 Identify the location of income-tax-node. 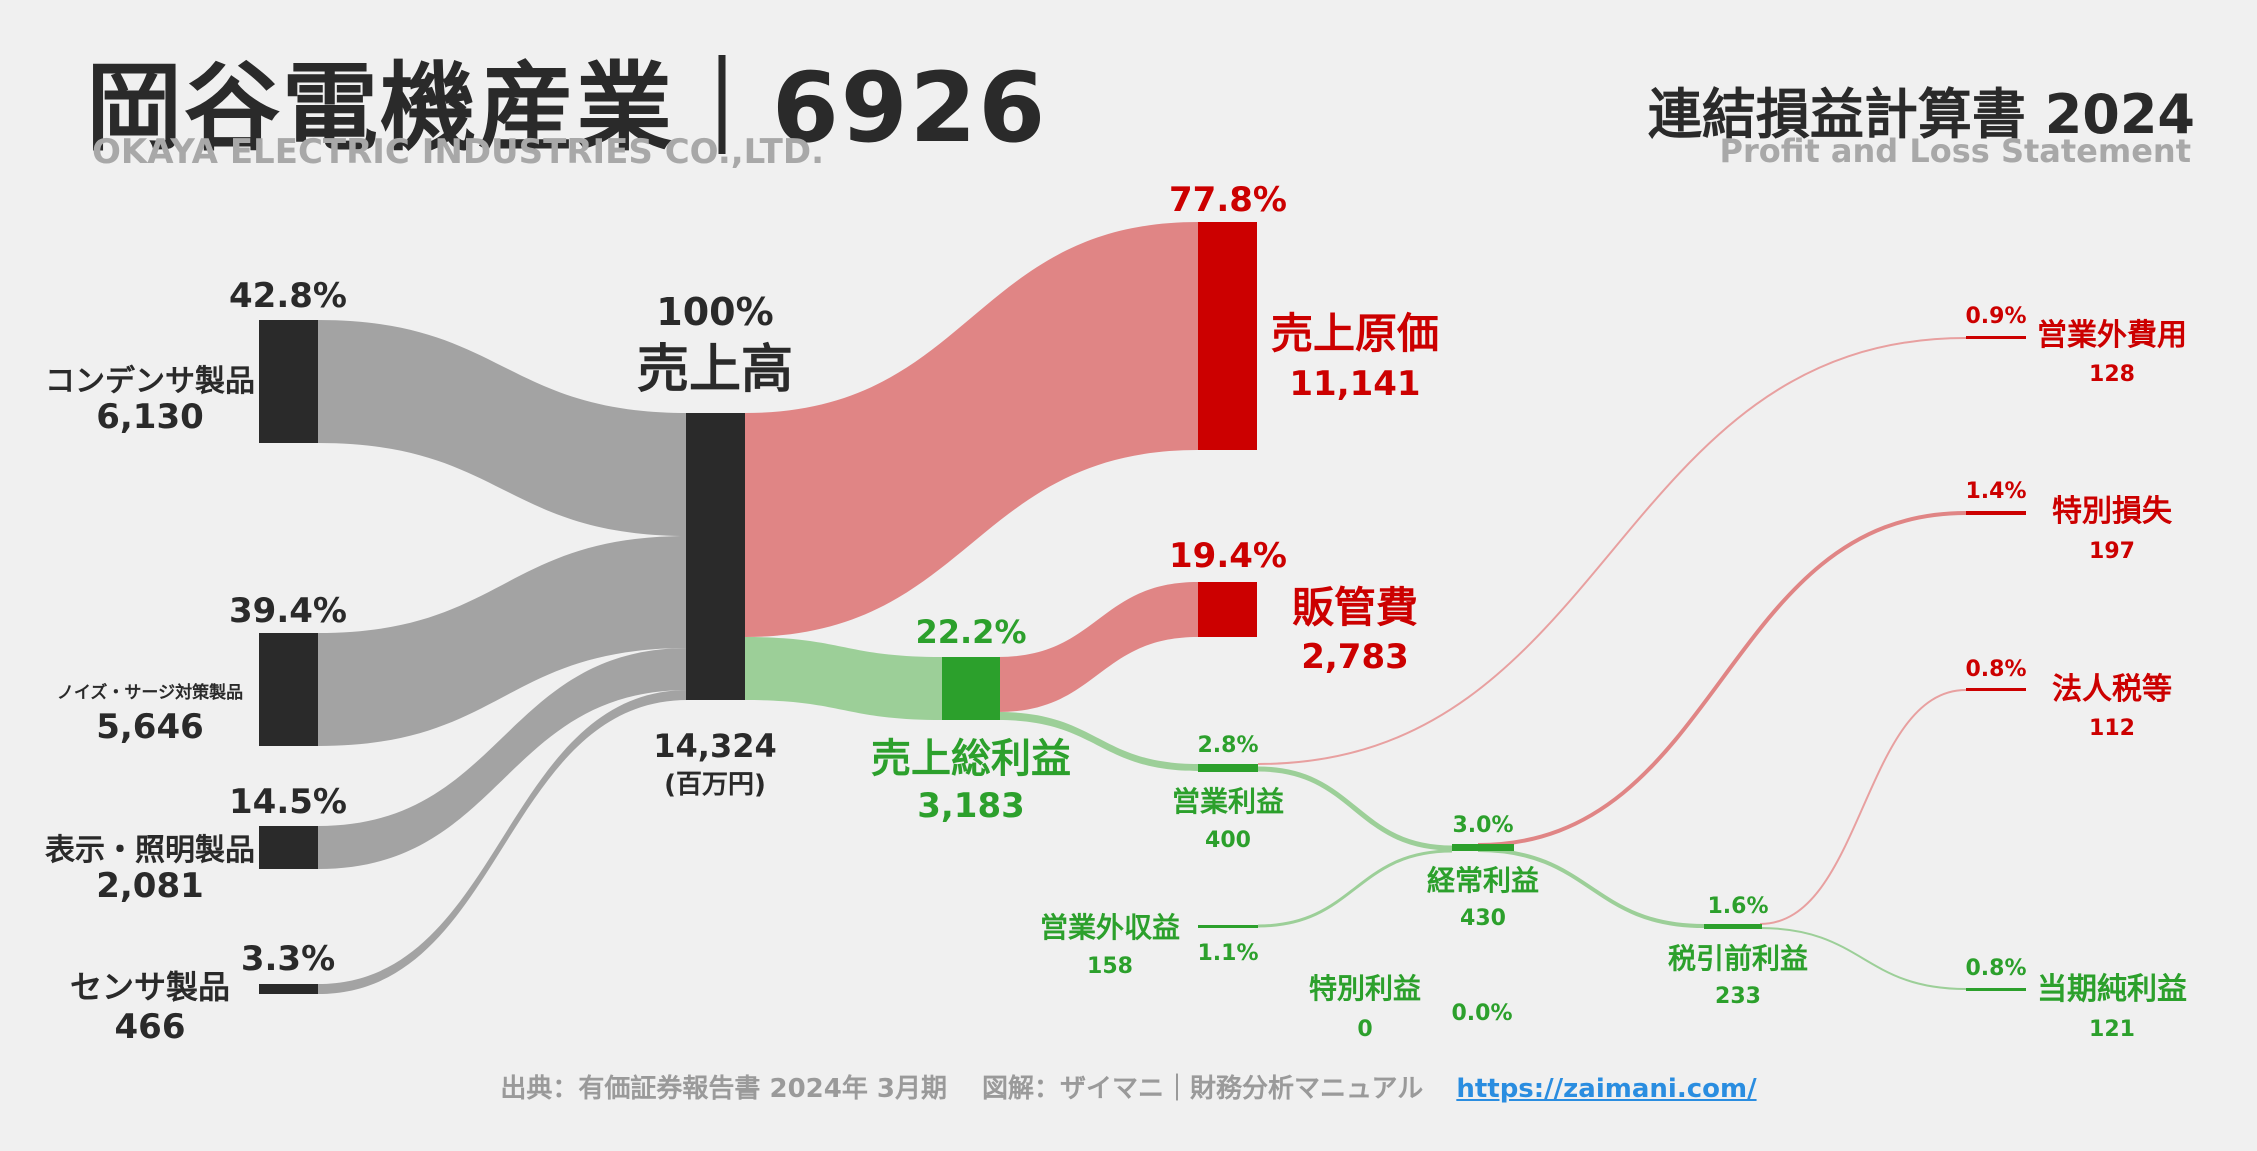
(1996, 689).